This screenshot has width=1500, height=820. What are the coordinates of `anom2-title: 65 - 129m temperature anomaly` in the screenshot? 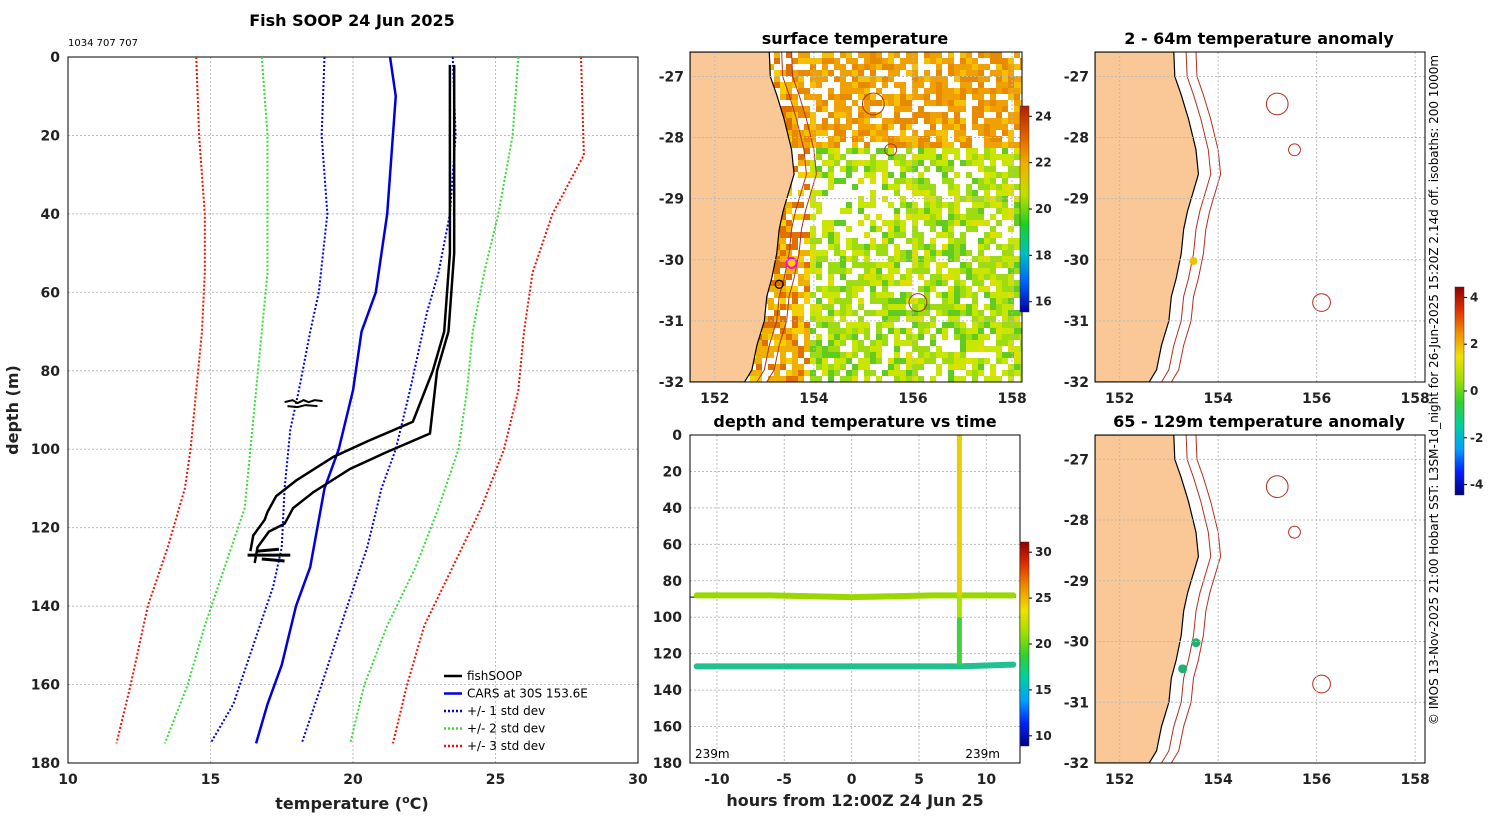 It's located at (1259, 421).